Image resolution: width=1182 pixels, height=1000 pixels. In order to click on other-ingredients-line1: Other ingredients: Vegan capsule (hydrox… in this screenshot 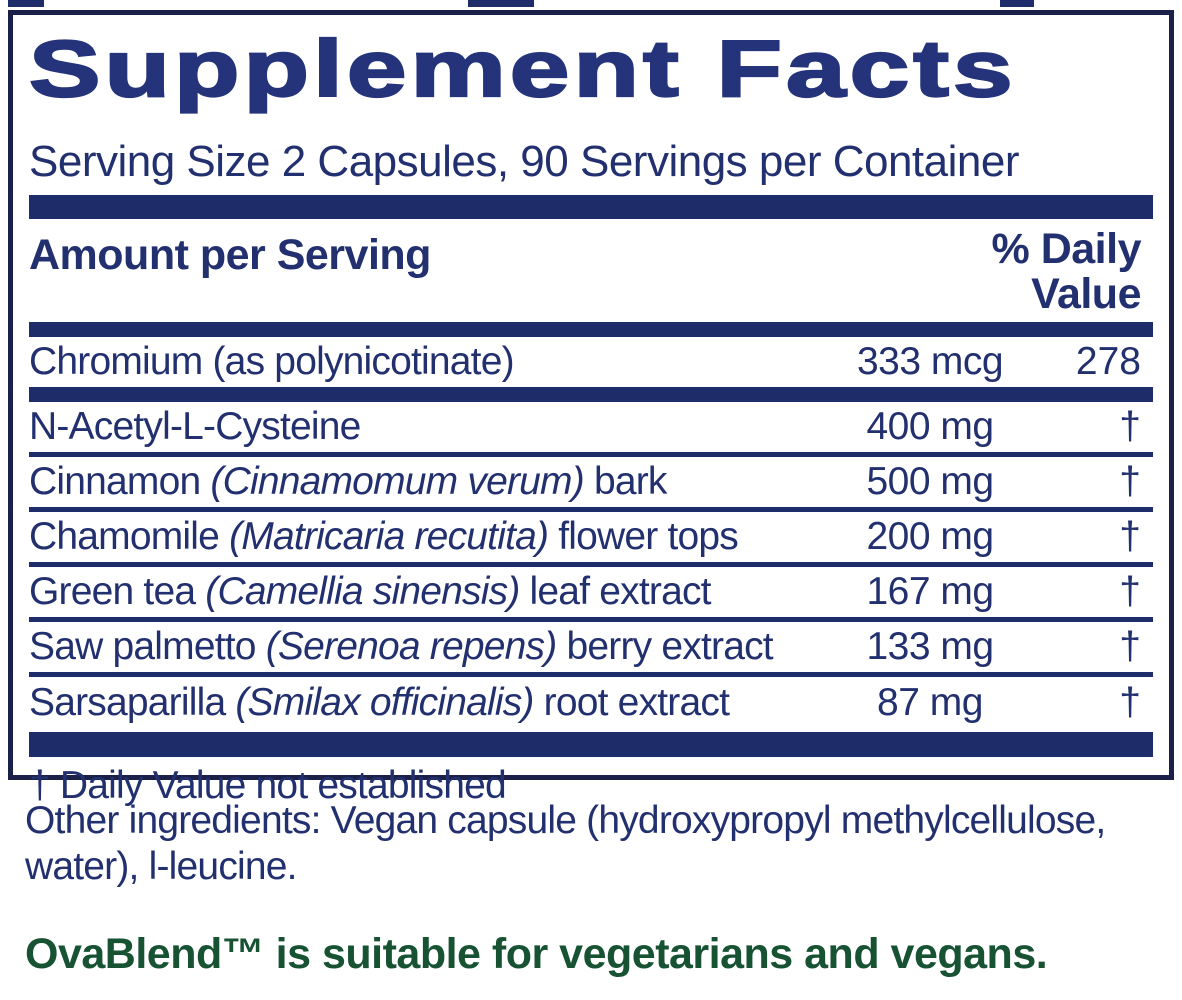, I will do `click(565, 820)`.